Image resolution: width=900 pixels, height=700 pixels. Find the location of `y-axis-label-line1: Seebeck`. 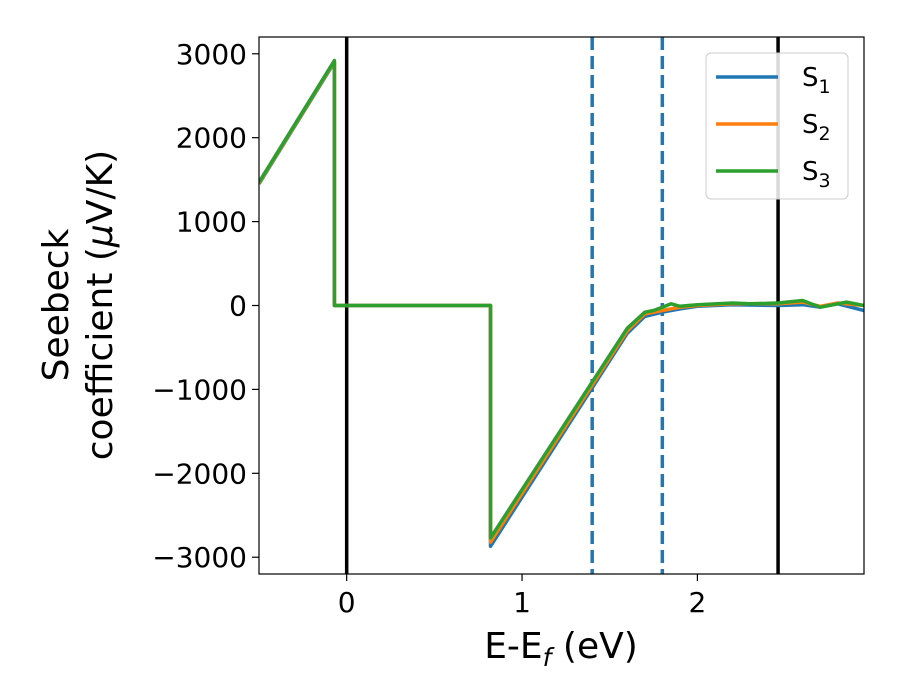

y-axis-label-line1: Seebeck is located at coordinates (56, 304).